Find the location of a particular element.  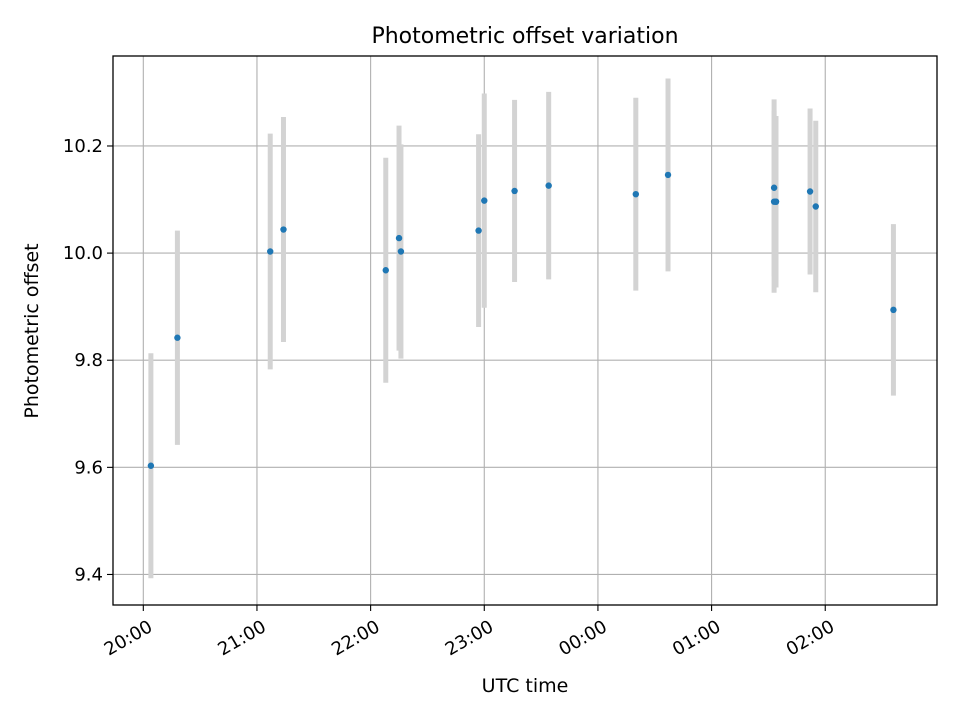

y-axis-ticks: 9.4 9.6 9.8 10.0 10.2 is located at coordinates (88, 360).